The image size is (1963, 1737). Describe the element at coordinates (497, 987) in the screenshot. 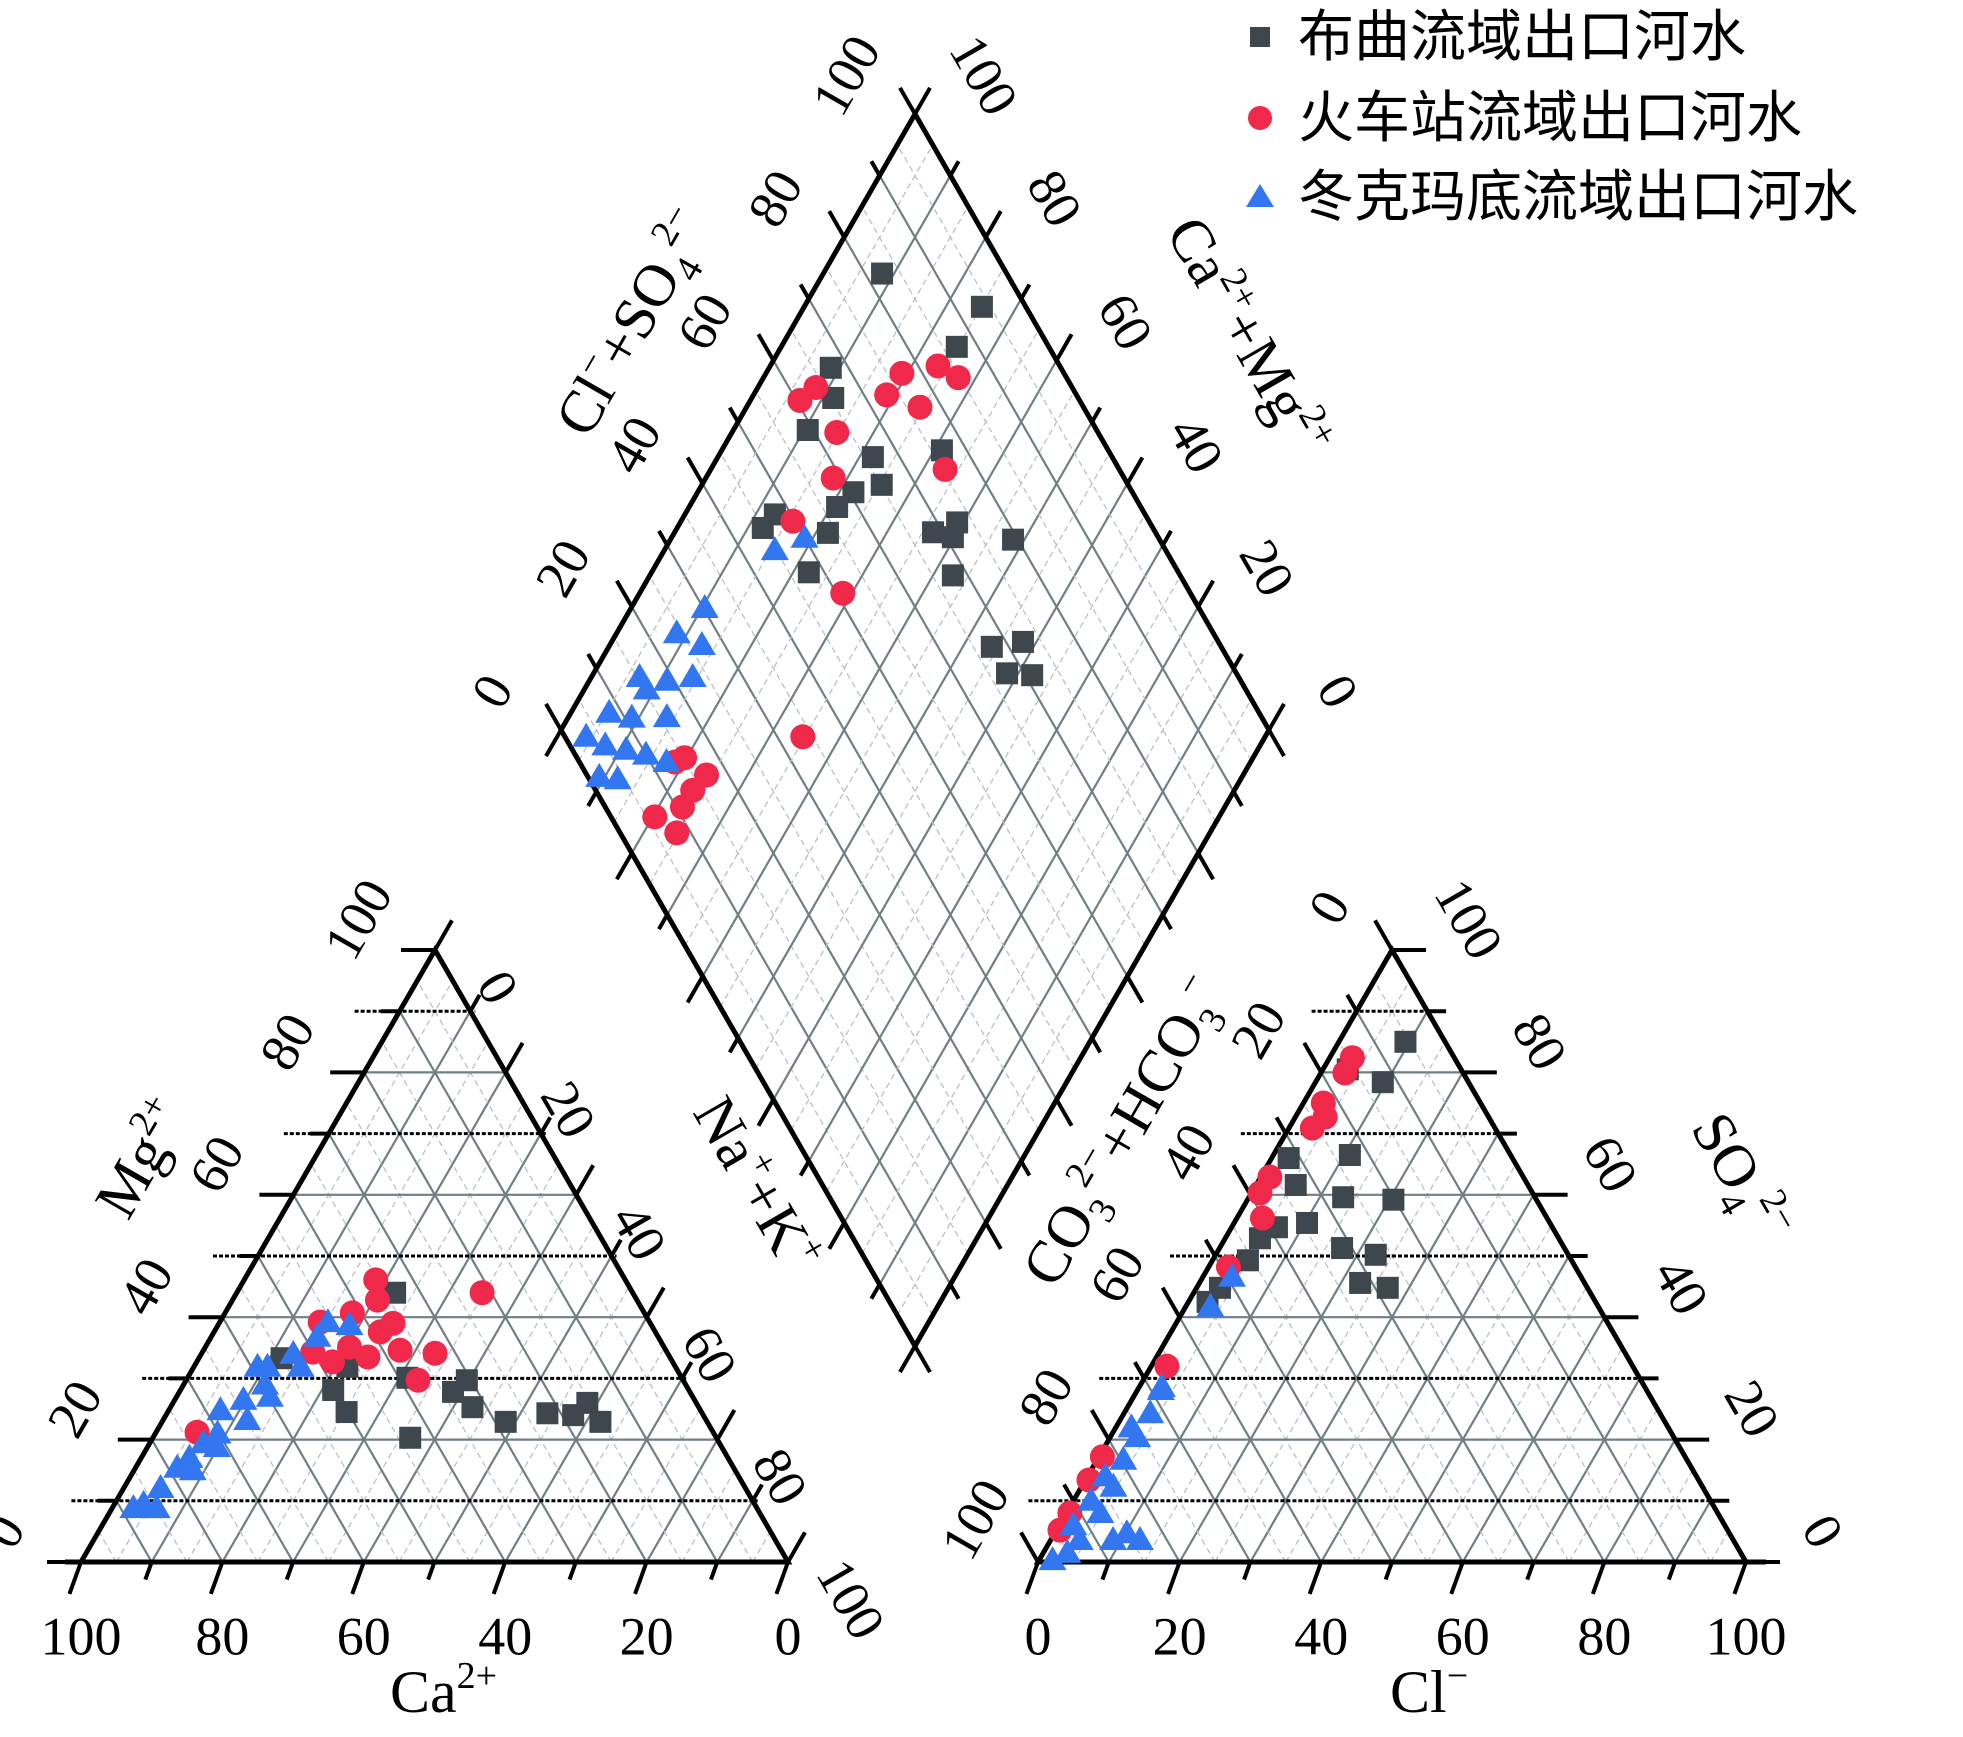

I see `cation-right-tick-label: 0` at that location.